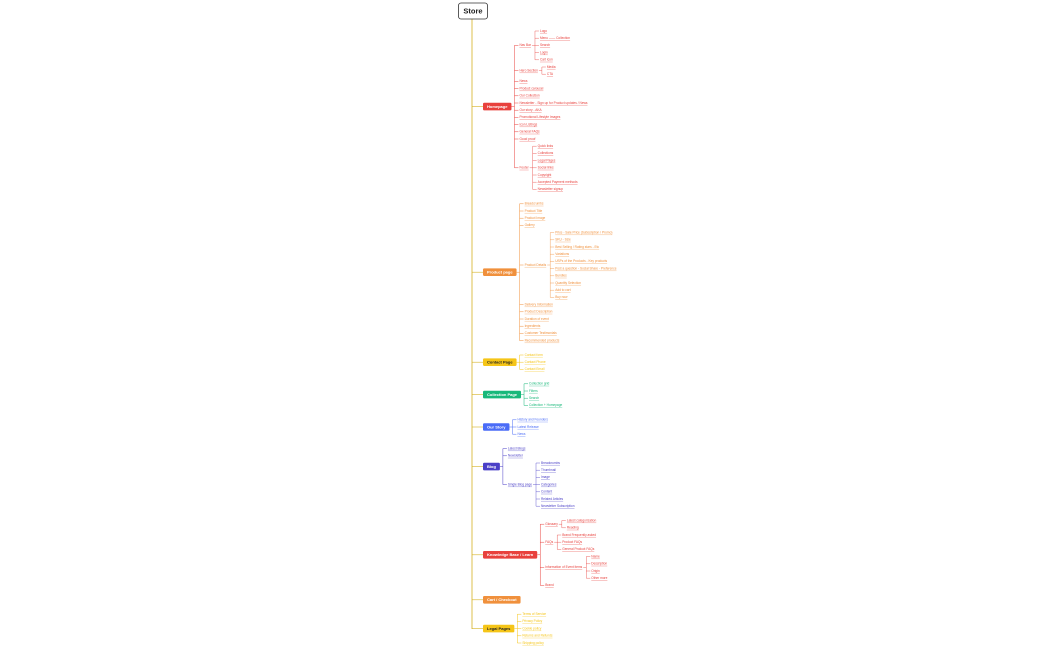 The height and width of the screenshot is (650, 1050). I want to click on node-label: Delivery Information, so click(539, 304).